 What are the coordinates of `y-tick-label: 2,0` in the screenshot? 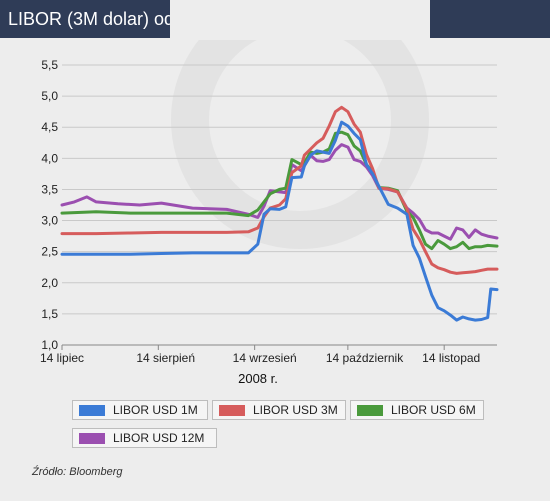 It's located at (49, 283).